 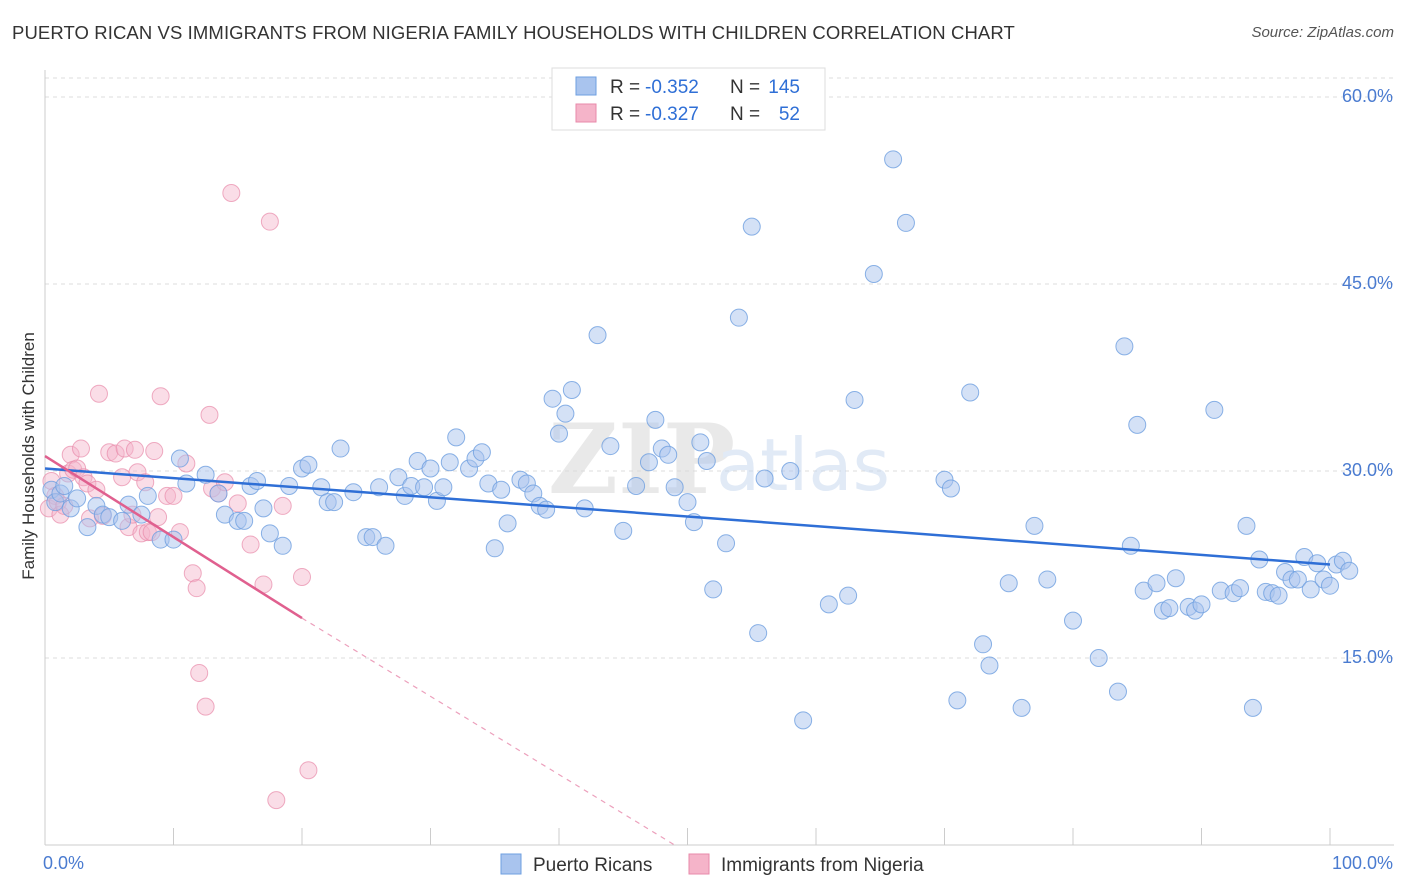 What do you see at coordinates (745, 114) in the screenshot?
I see `legend-n-label-2: N =` at bounding box center [745, 114].